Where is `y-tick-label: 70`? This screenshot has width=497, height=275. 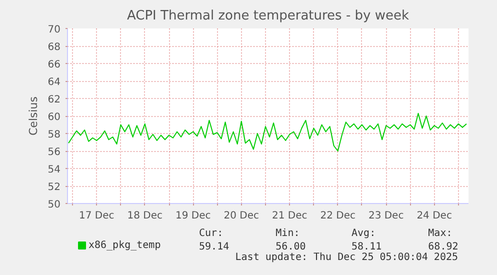
y-tick-label: 70 is located at coordinates (54, 30).